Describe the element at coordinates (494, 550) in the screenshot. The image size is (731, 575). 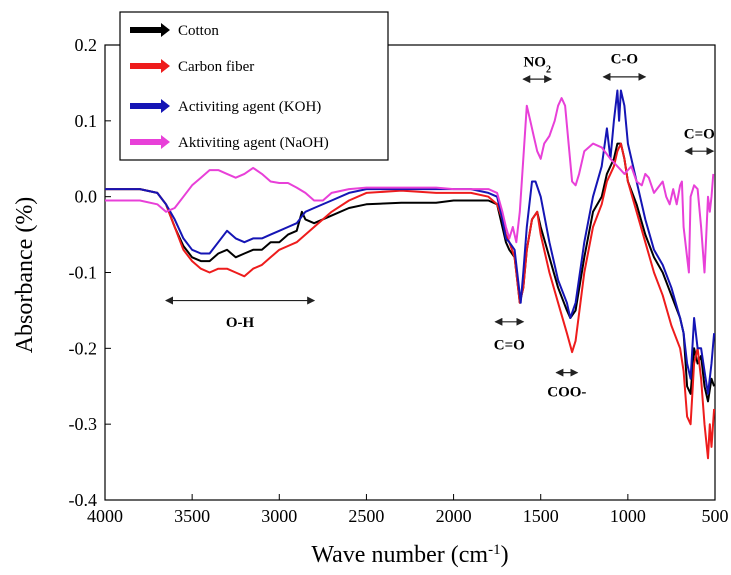
I see `x-axis-title-sup: -1` at that location.